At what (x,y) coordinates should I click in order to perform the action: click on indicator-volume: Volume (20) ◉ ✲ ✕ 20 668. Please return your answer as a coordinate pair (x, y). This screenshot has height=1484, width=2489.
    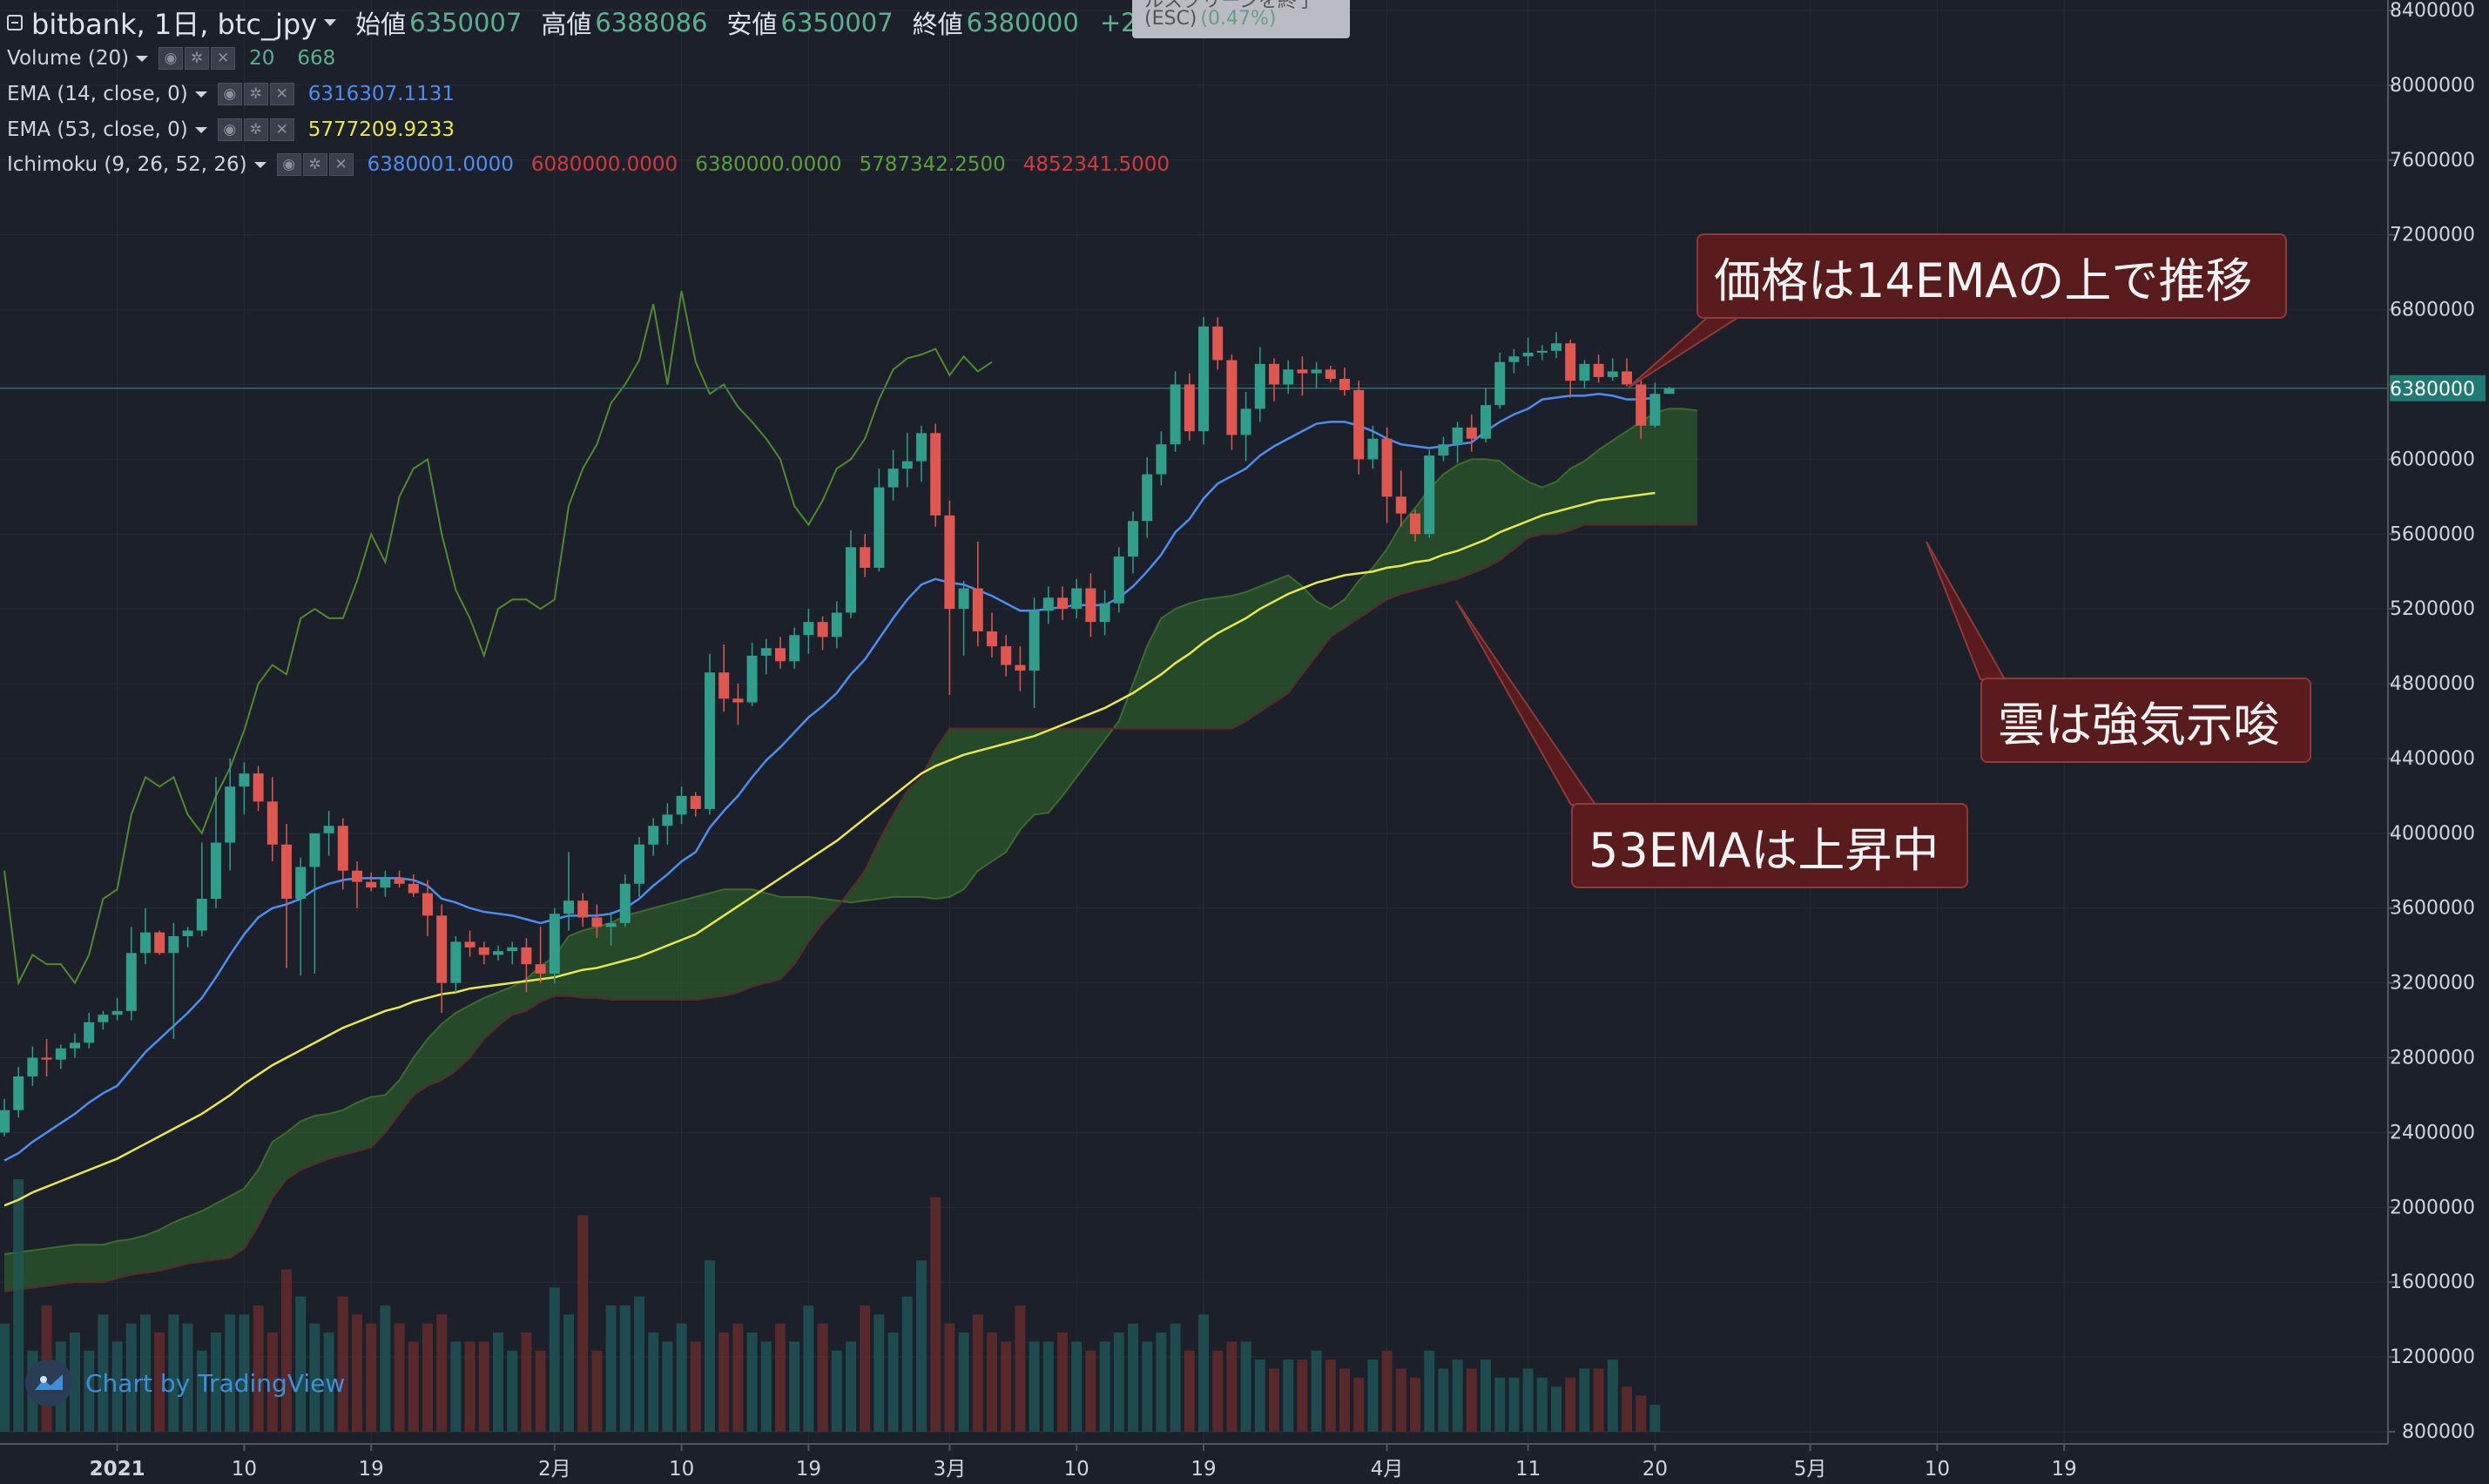
    Looking at the image, I should click on (182, 58).